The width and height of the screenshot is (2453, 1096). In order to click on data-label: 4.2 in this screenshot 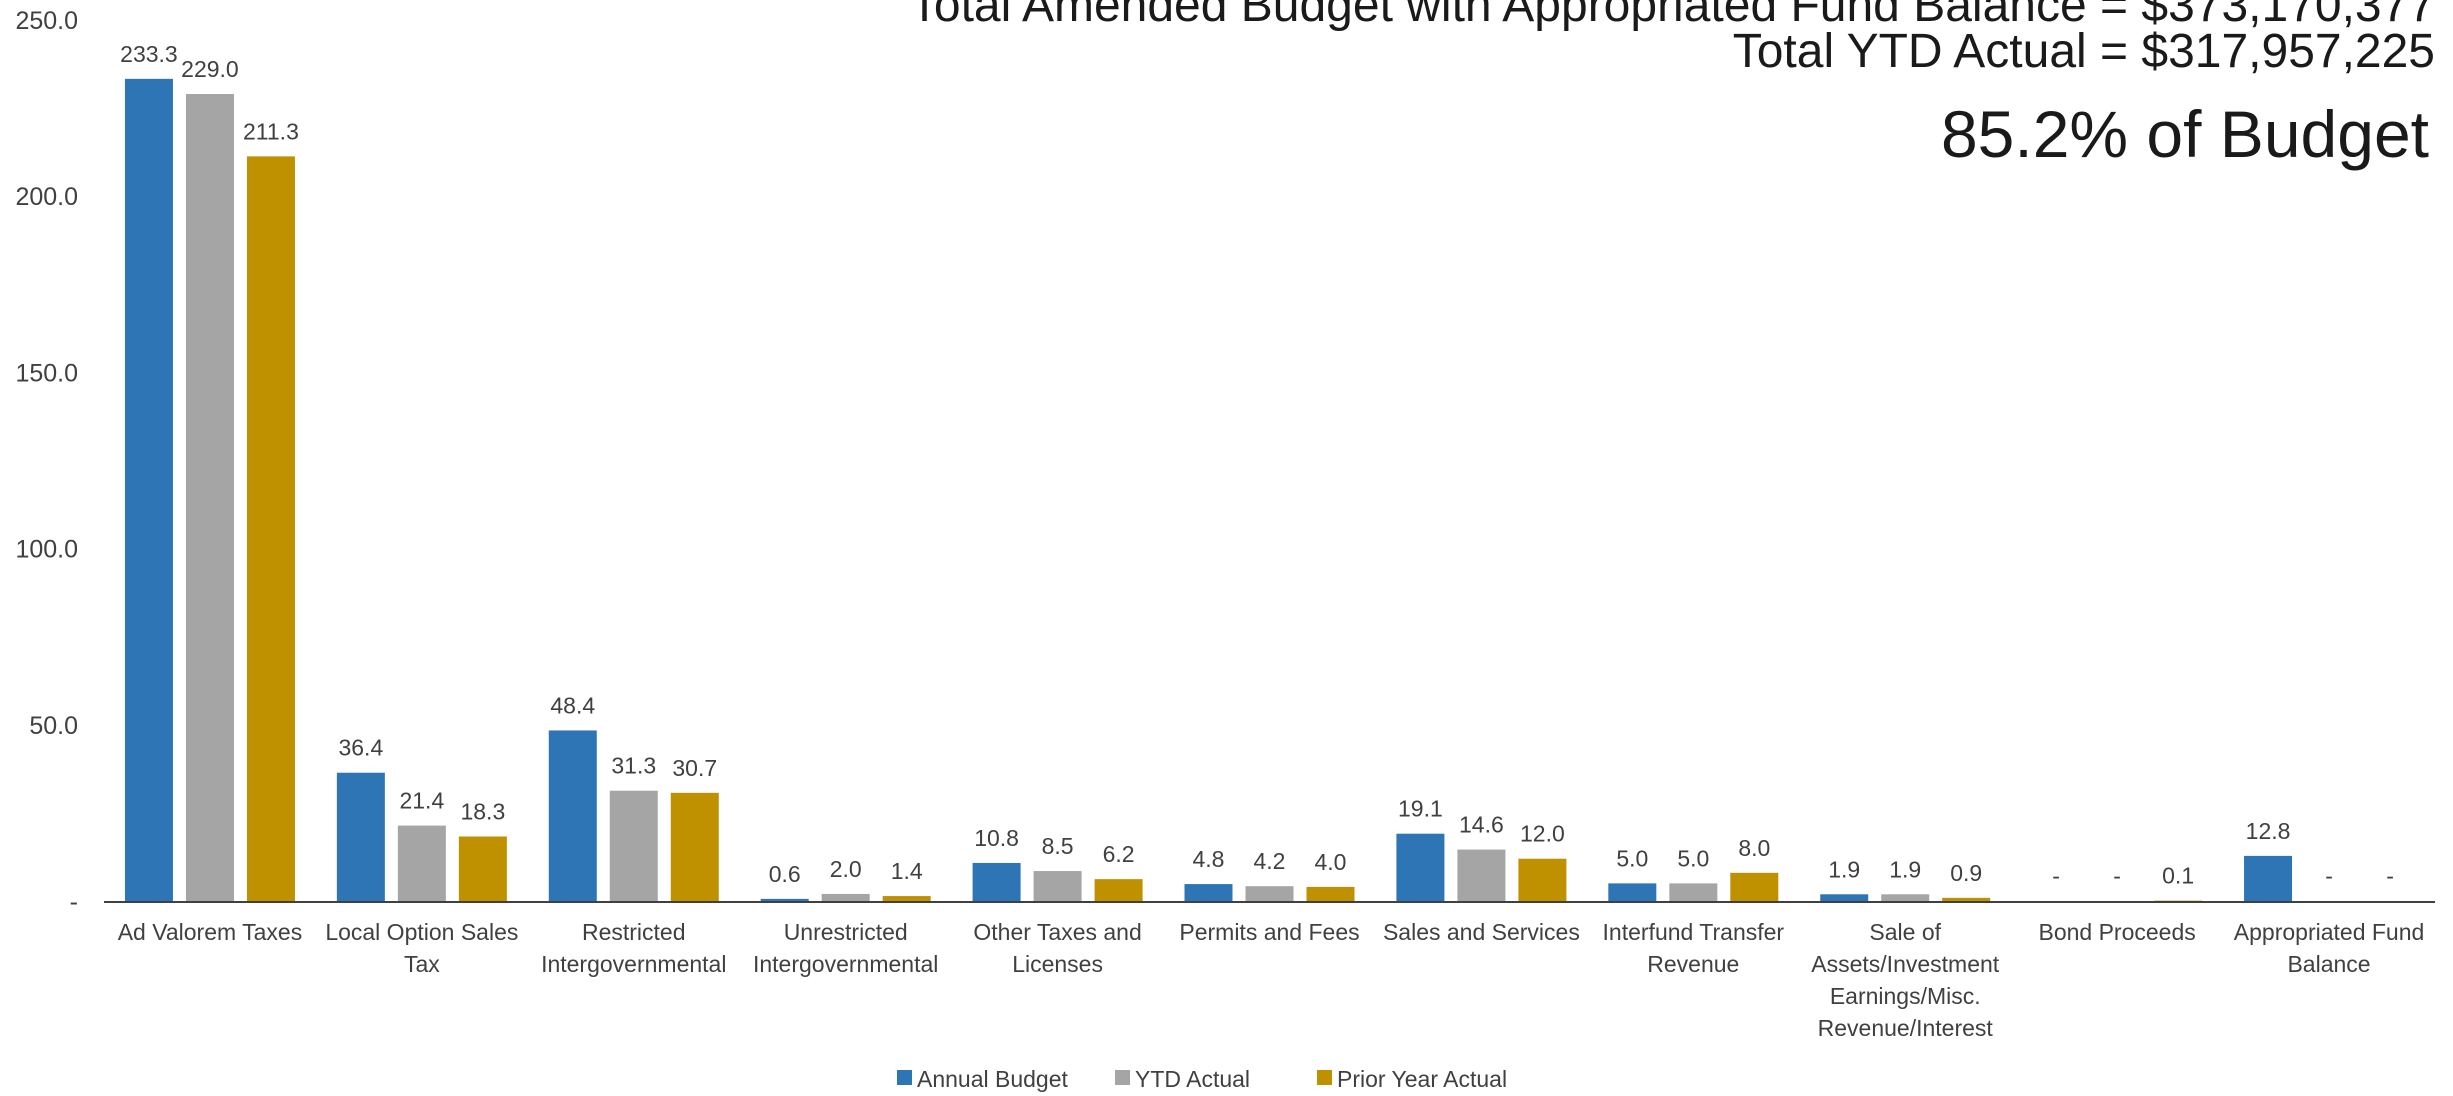, I will do `click(1270, 861)`.